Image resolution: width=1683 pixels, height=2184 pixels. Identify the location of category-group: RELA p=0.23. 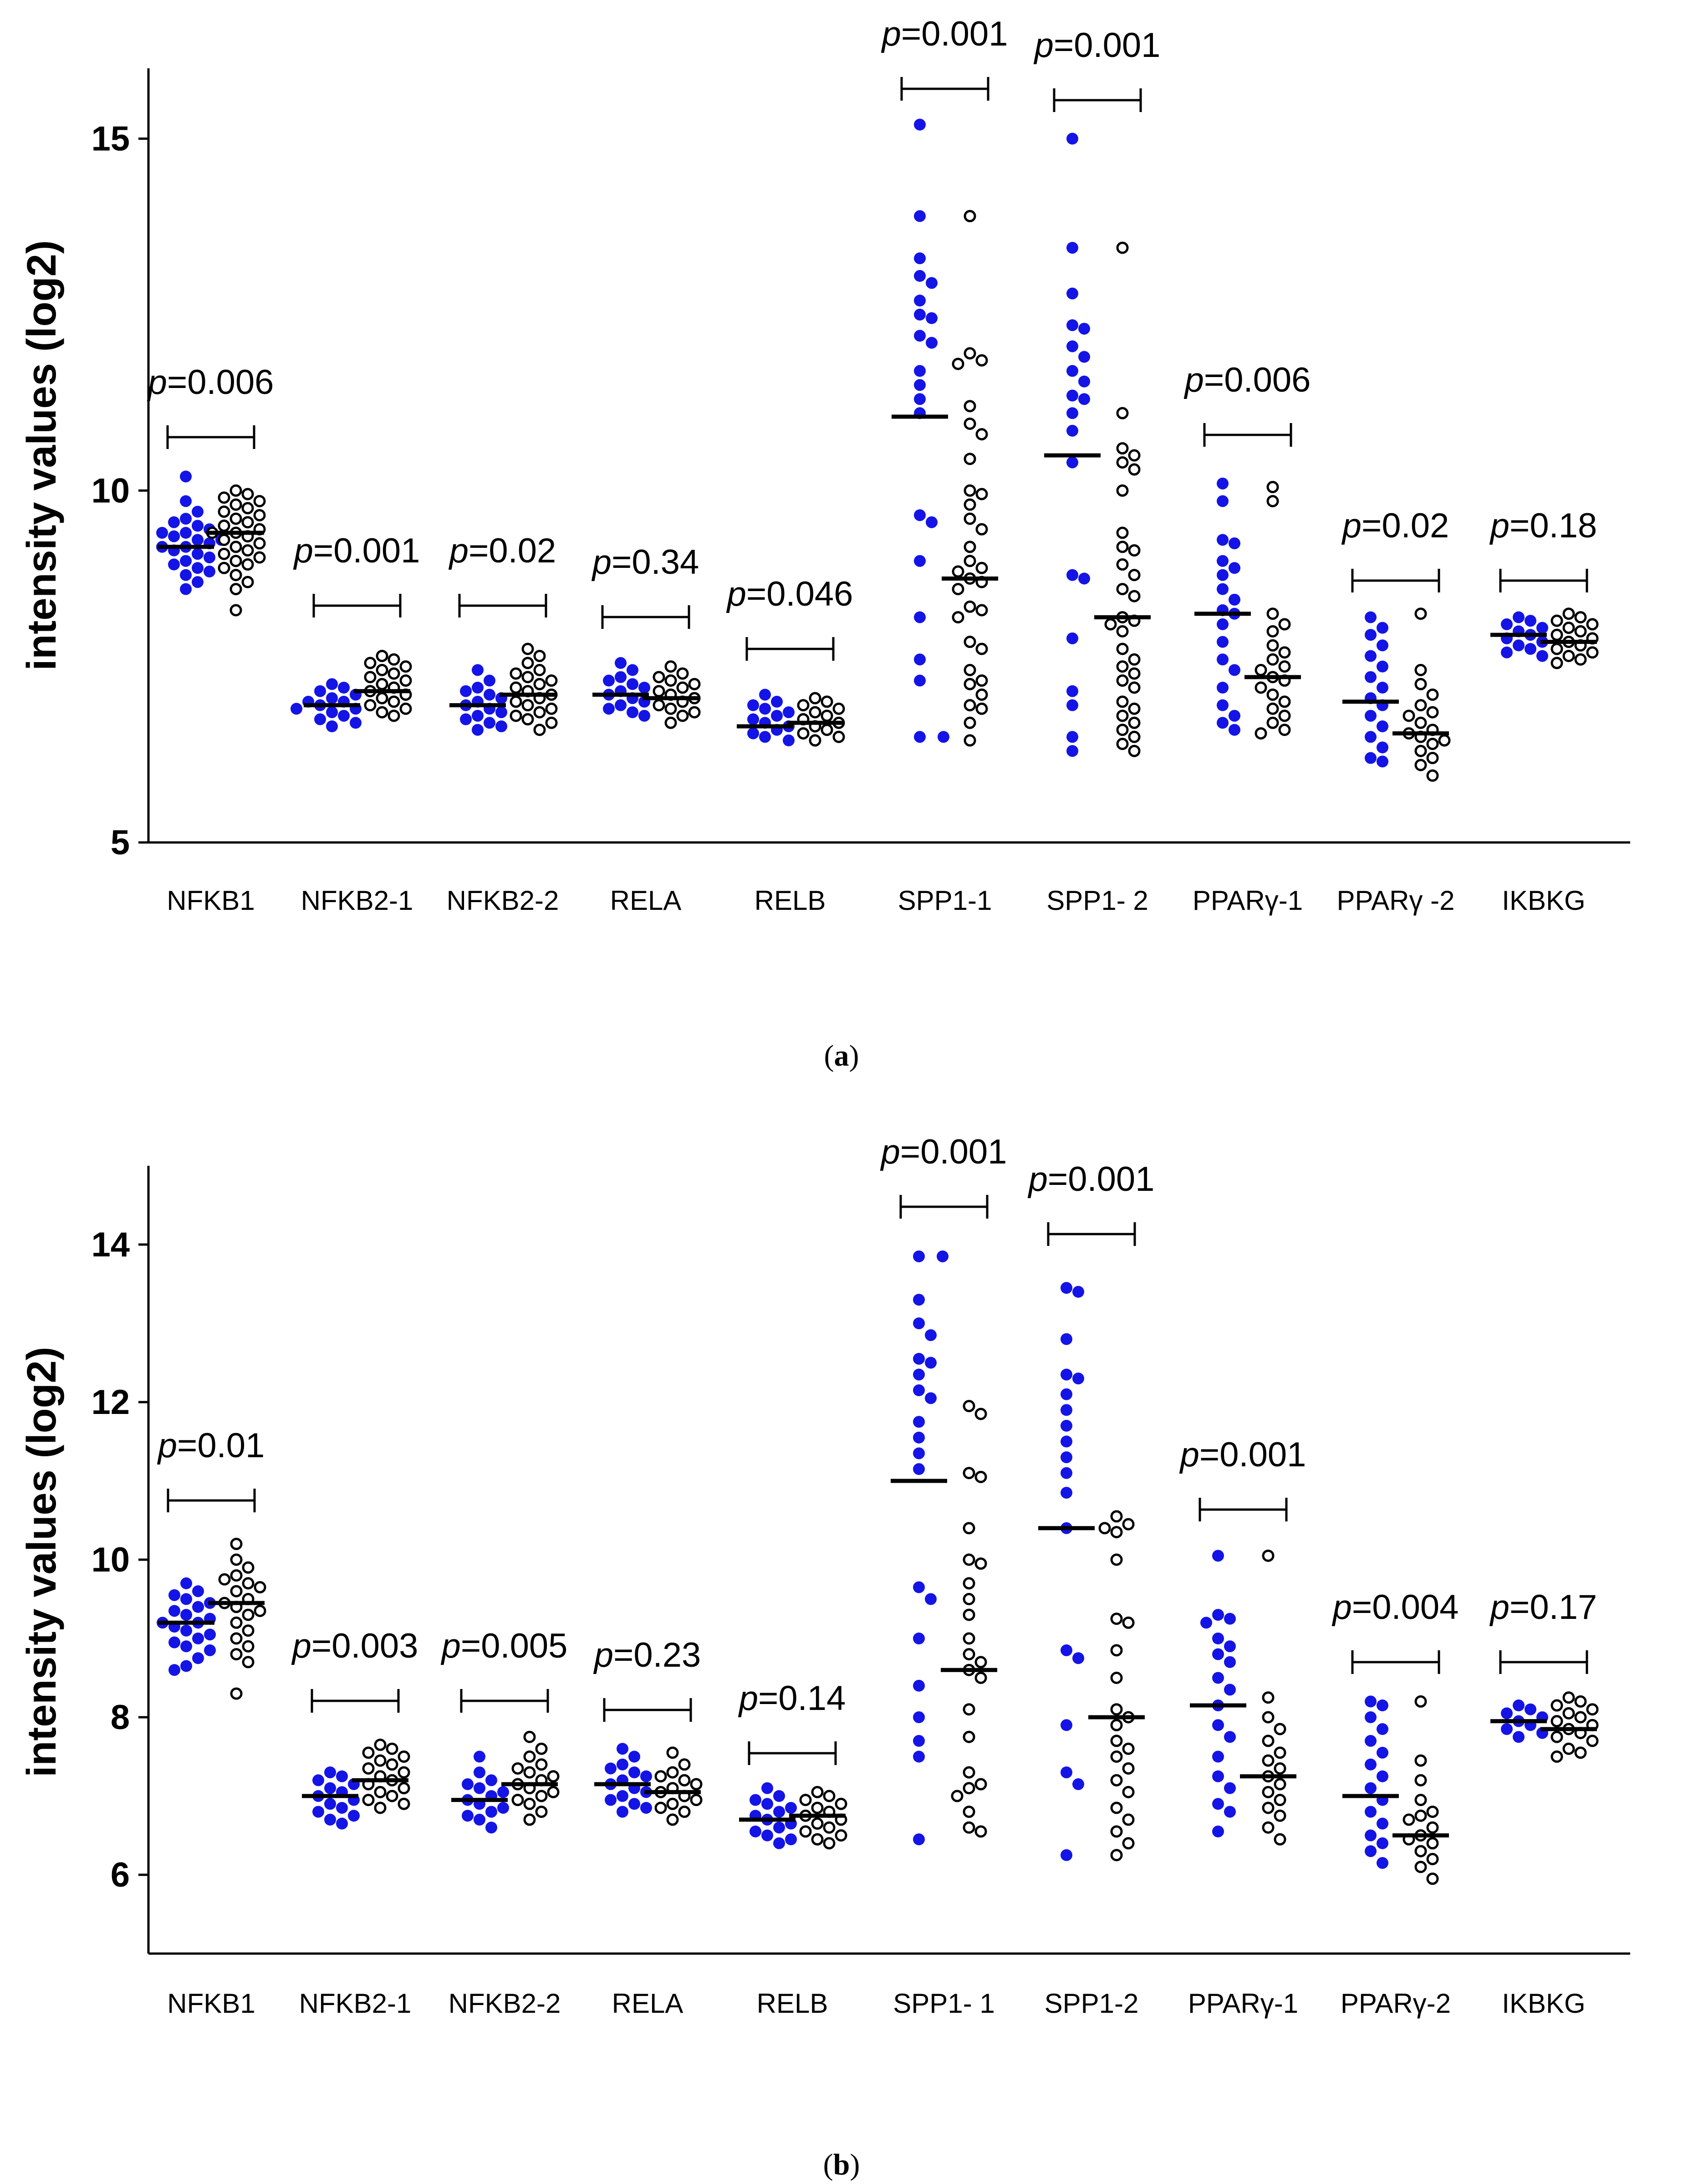
(648, 1828).